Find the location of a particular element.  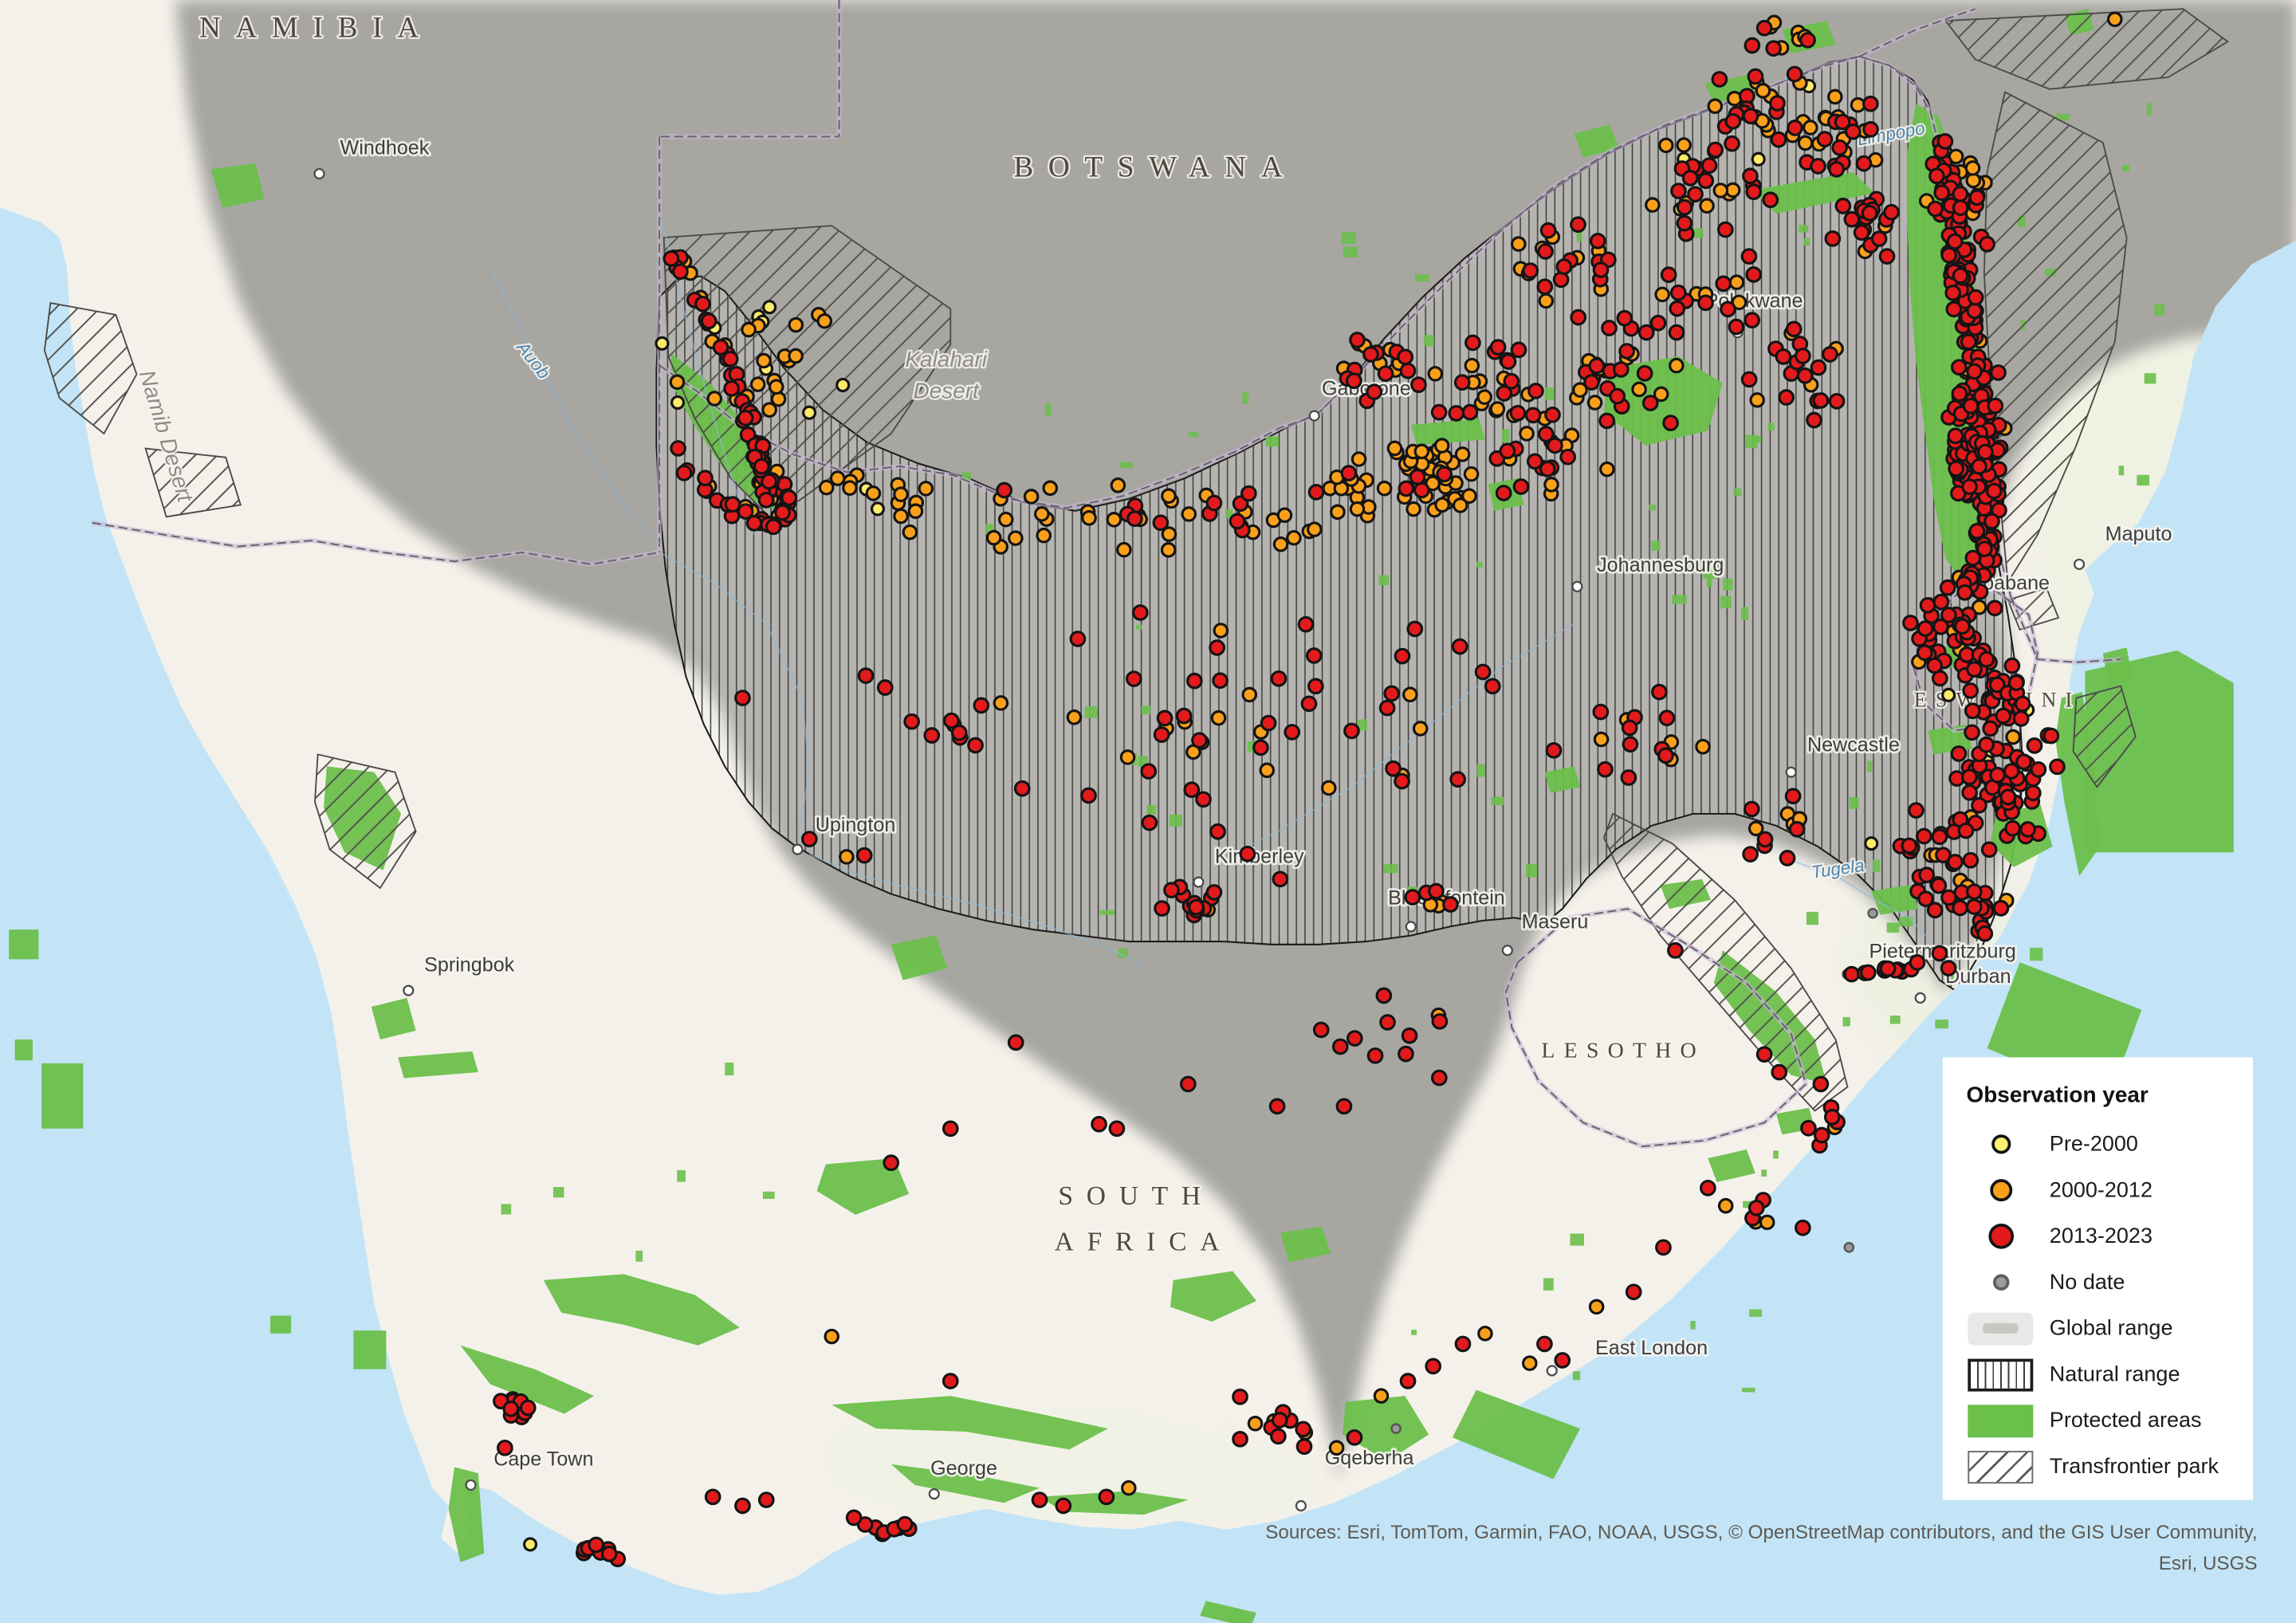

city-cape-town: Cape Town is located at coordinates (530, 1468).